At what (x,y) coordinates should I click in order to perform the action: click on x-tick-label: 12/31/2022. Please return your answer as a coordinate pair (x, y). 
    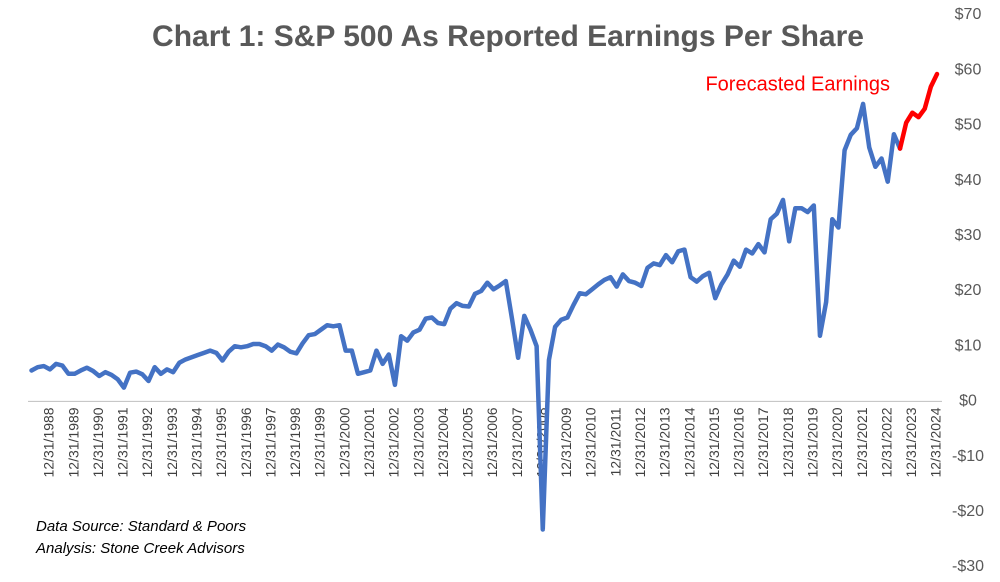
    Looking at the image, I should click on (886, 442).